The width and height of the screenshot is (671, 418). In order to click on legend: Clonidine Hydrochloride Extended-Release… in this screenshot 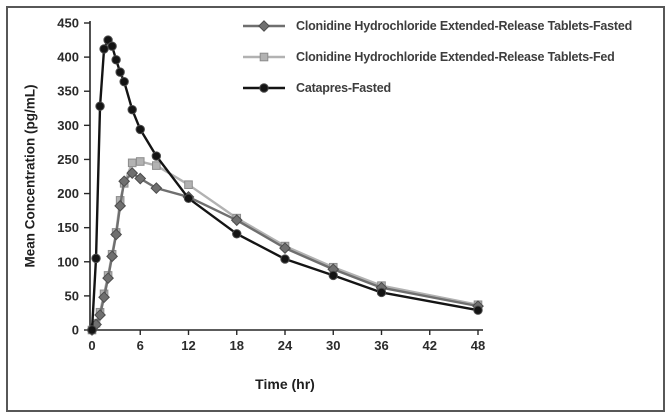, I will do `click(437, 57)`.